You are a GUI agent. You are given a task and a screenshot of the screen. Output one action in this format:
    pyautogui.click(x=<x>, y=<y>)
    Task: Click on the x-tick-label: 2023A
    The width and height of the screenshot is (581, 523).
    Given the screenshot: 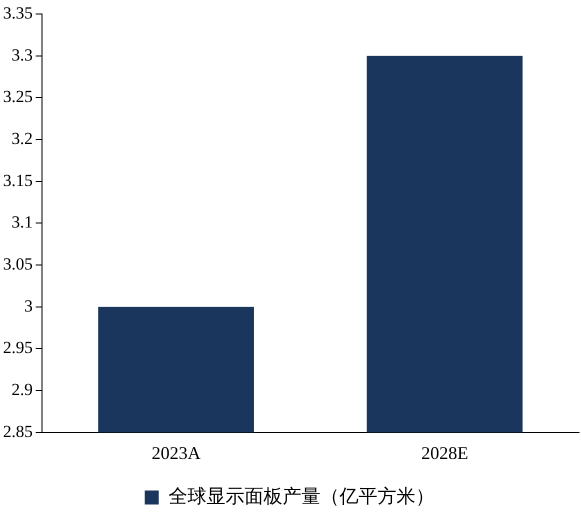 What is the action you would take?
    pyautogui.click(x=176, y=452)
    